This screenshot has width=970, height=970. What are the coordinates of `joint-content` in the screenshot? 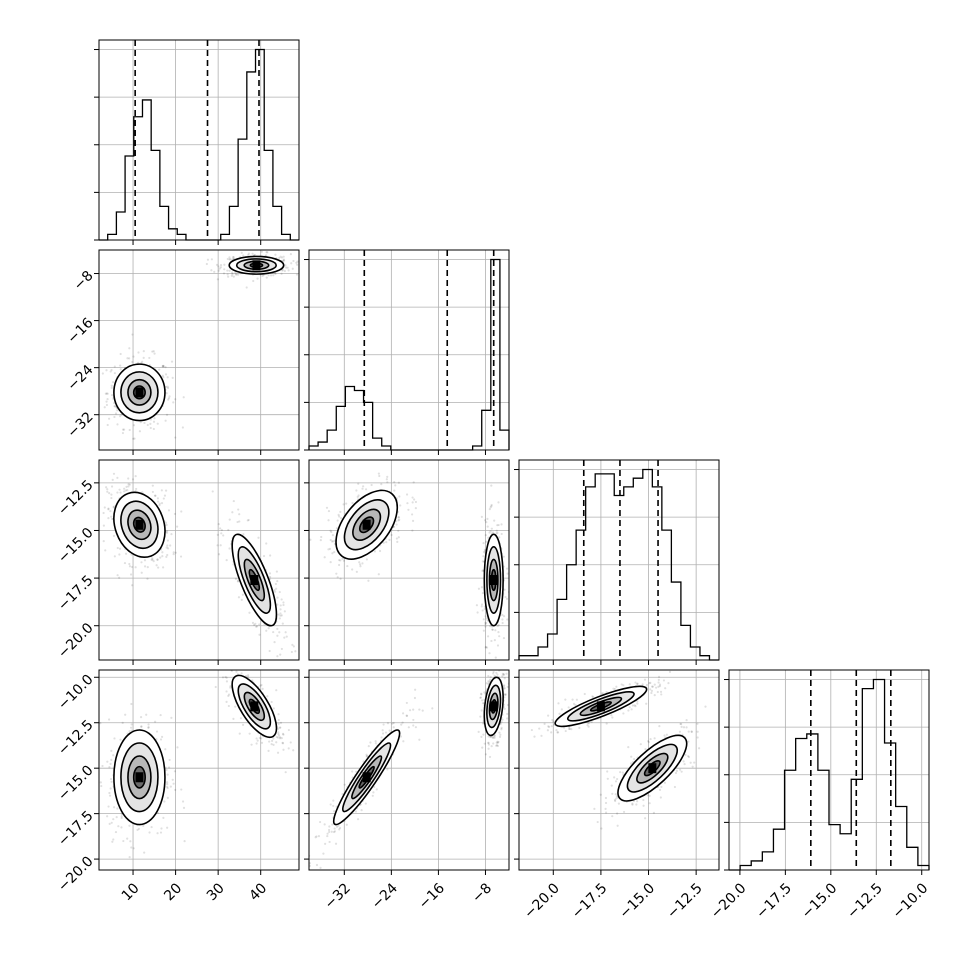 It's located at (618, 750).